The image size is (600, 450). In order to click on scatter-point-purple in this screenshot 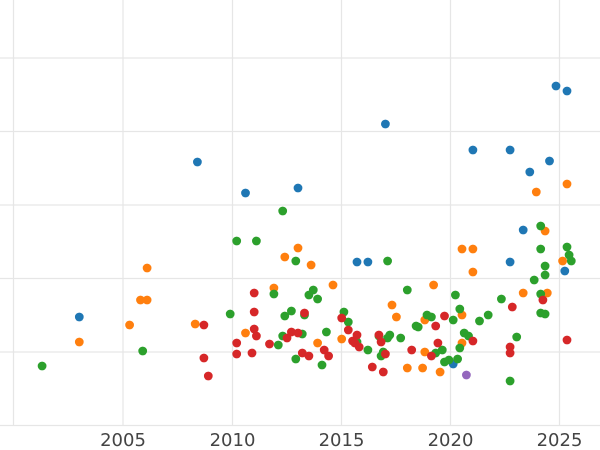, I will do `click(466, 375)`.